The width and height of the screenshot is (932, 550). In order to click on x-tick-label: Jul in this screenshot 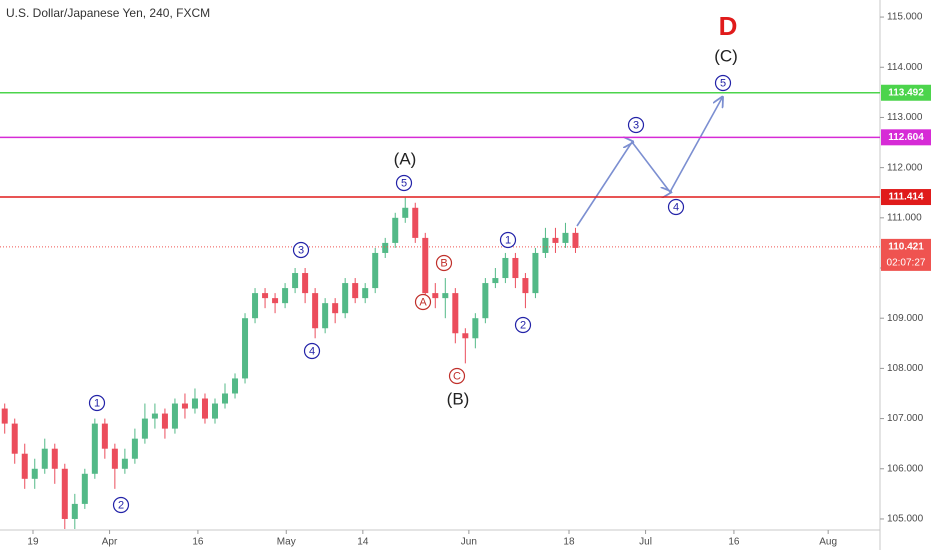, I will do `click(645, 542)`.